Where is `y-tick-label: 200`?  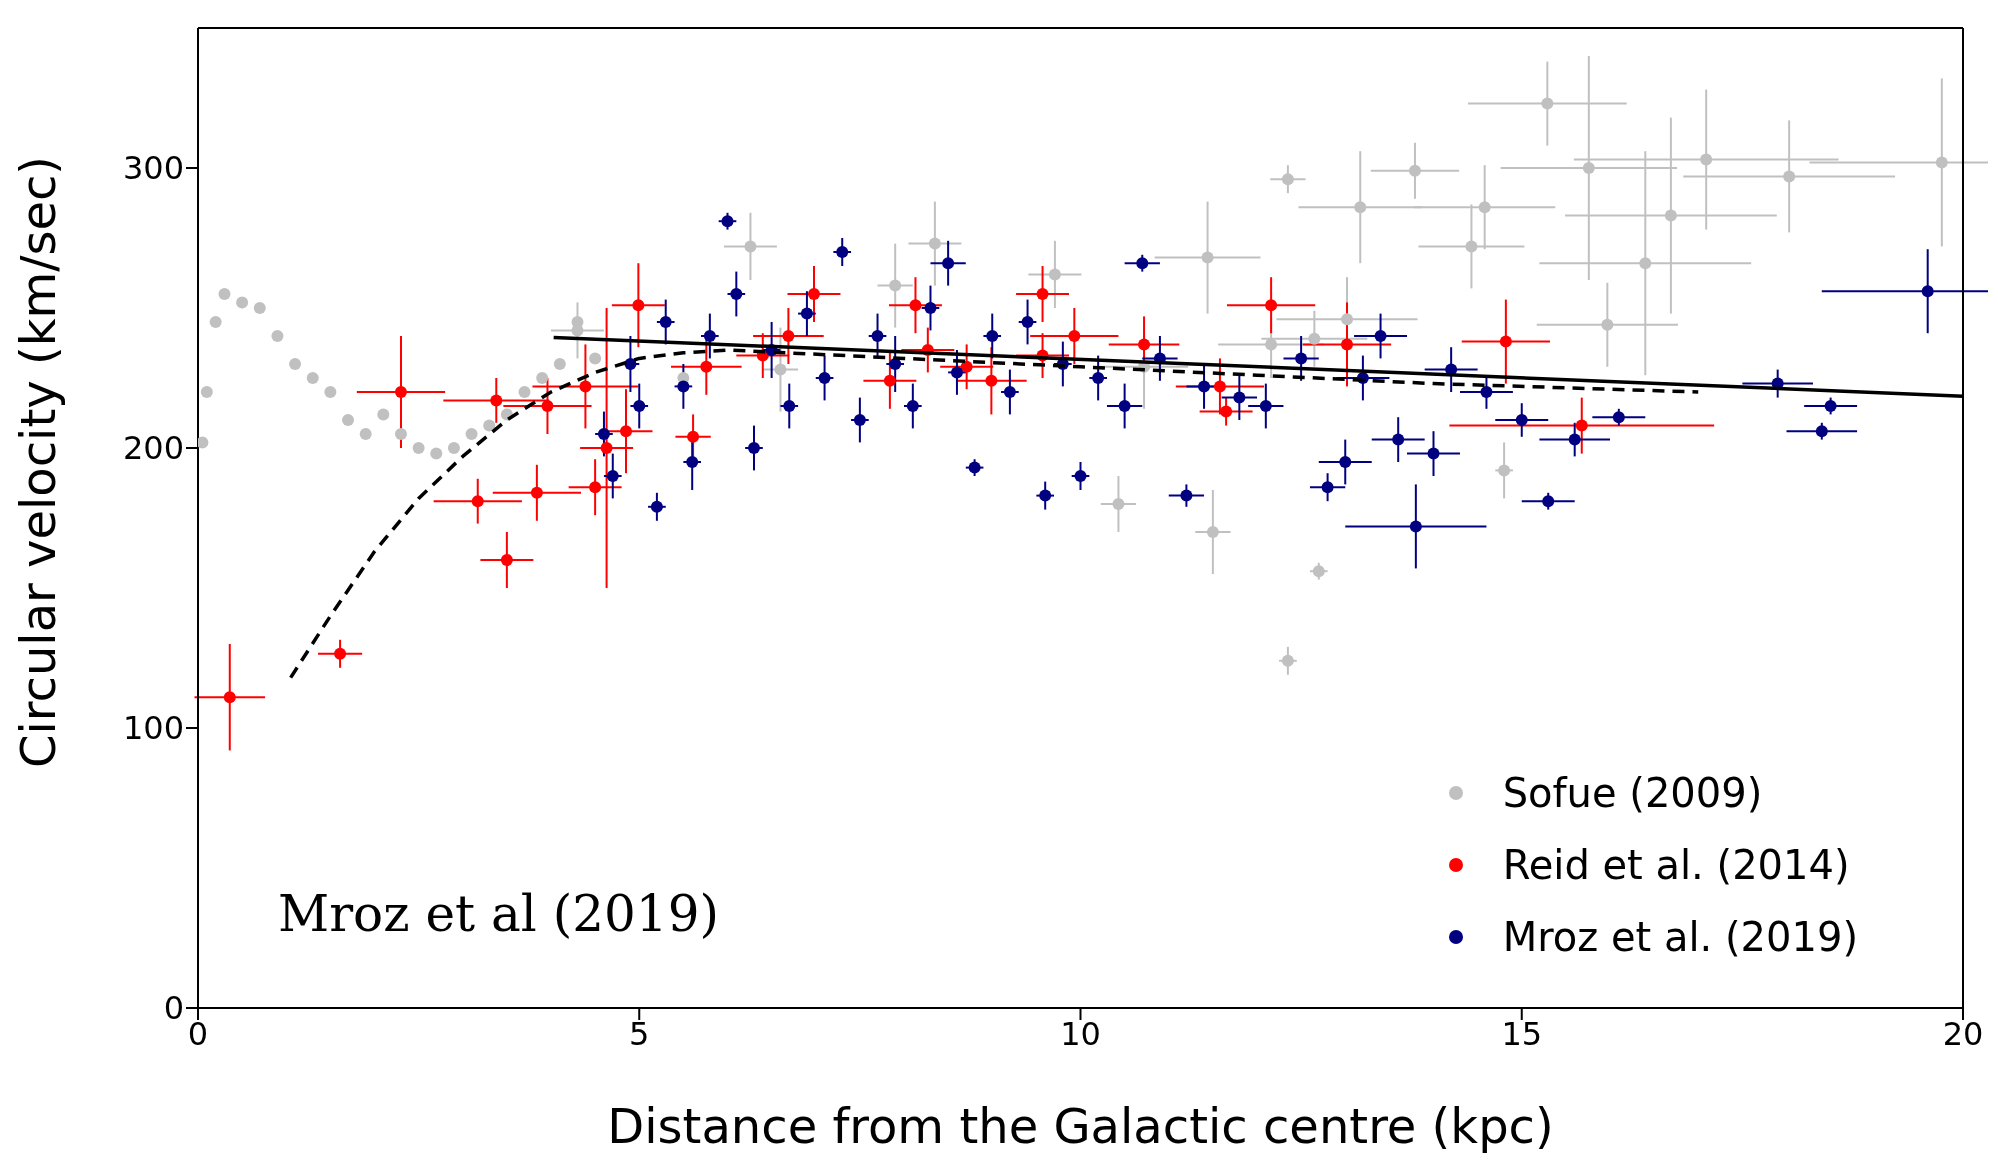
y-tick-label: 200 is located at coordinates (153, 448).